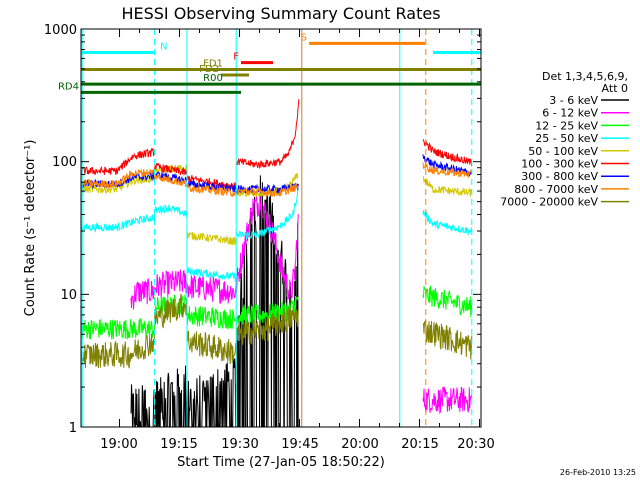 The height and width of the screenshot is (480, 640). Describe the element at coordinates (563, 151) in the screenshot. I see `legend-label: 50 - 100 keV` at that location.